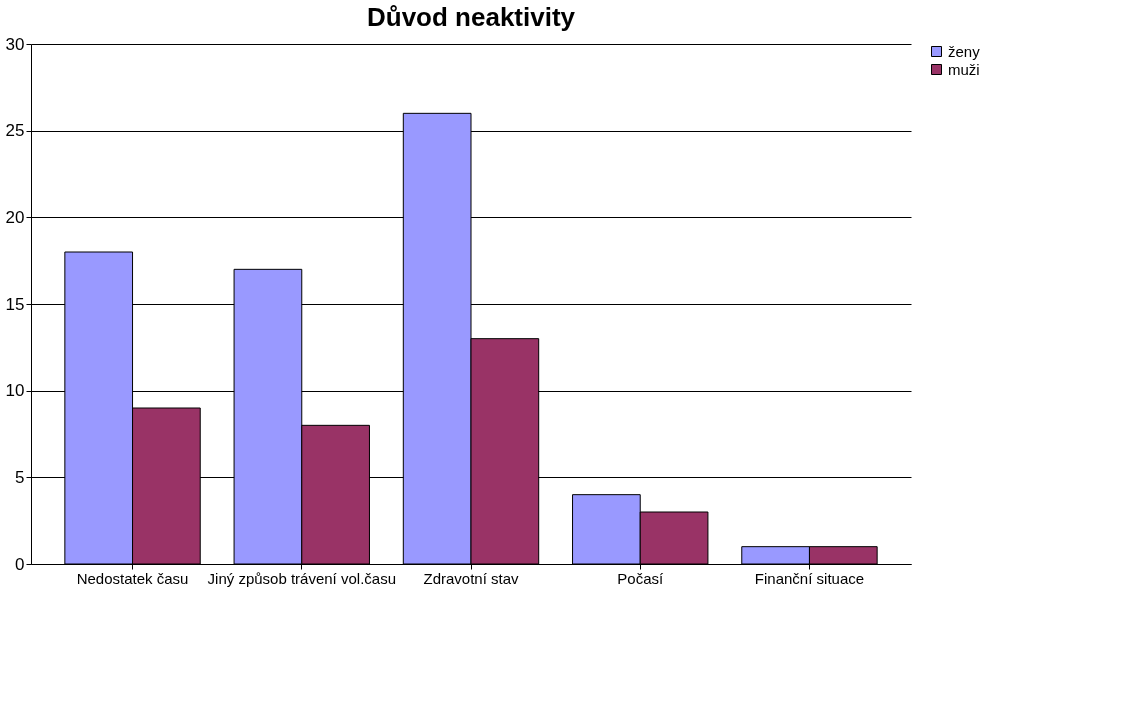 Image resolution: width=1126 pixels, height=714 pixels. What do you see at coordinates (301, 578) in the screenshot?
I see `x-tick-label: Jiný způsob trávení vol.času` at bounding box center [301, 578].